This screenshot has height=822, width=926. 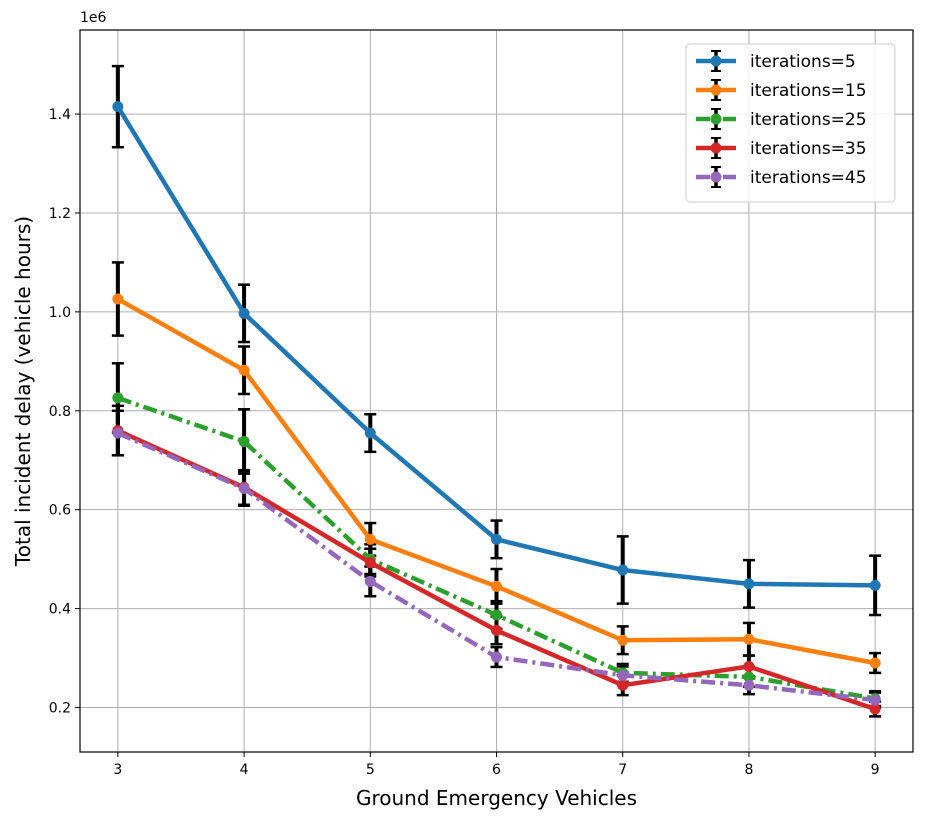 I want to click on legend-box, so click(x=790, y=123).